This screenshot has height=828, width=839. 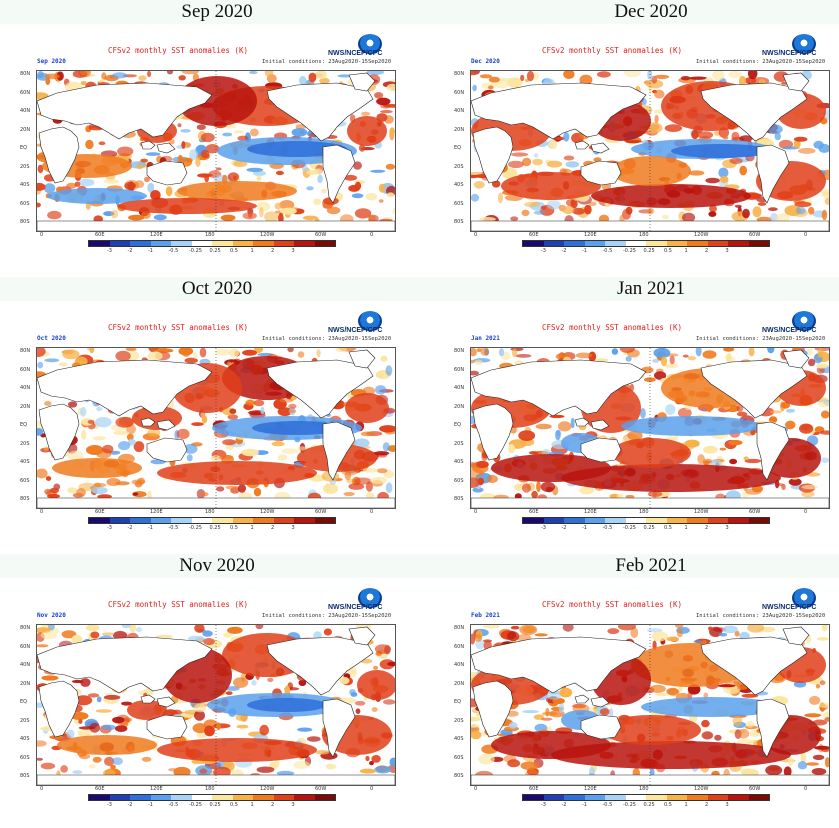 I want to click on noaa-logo-icon, so click(x=370, y=598).